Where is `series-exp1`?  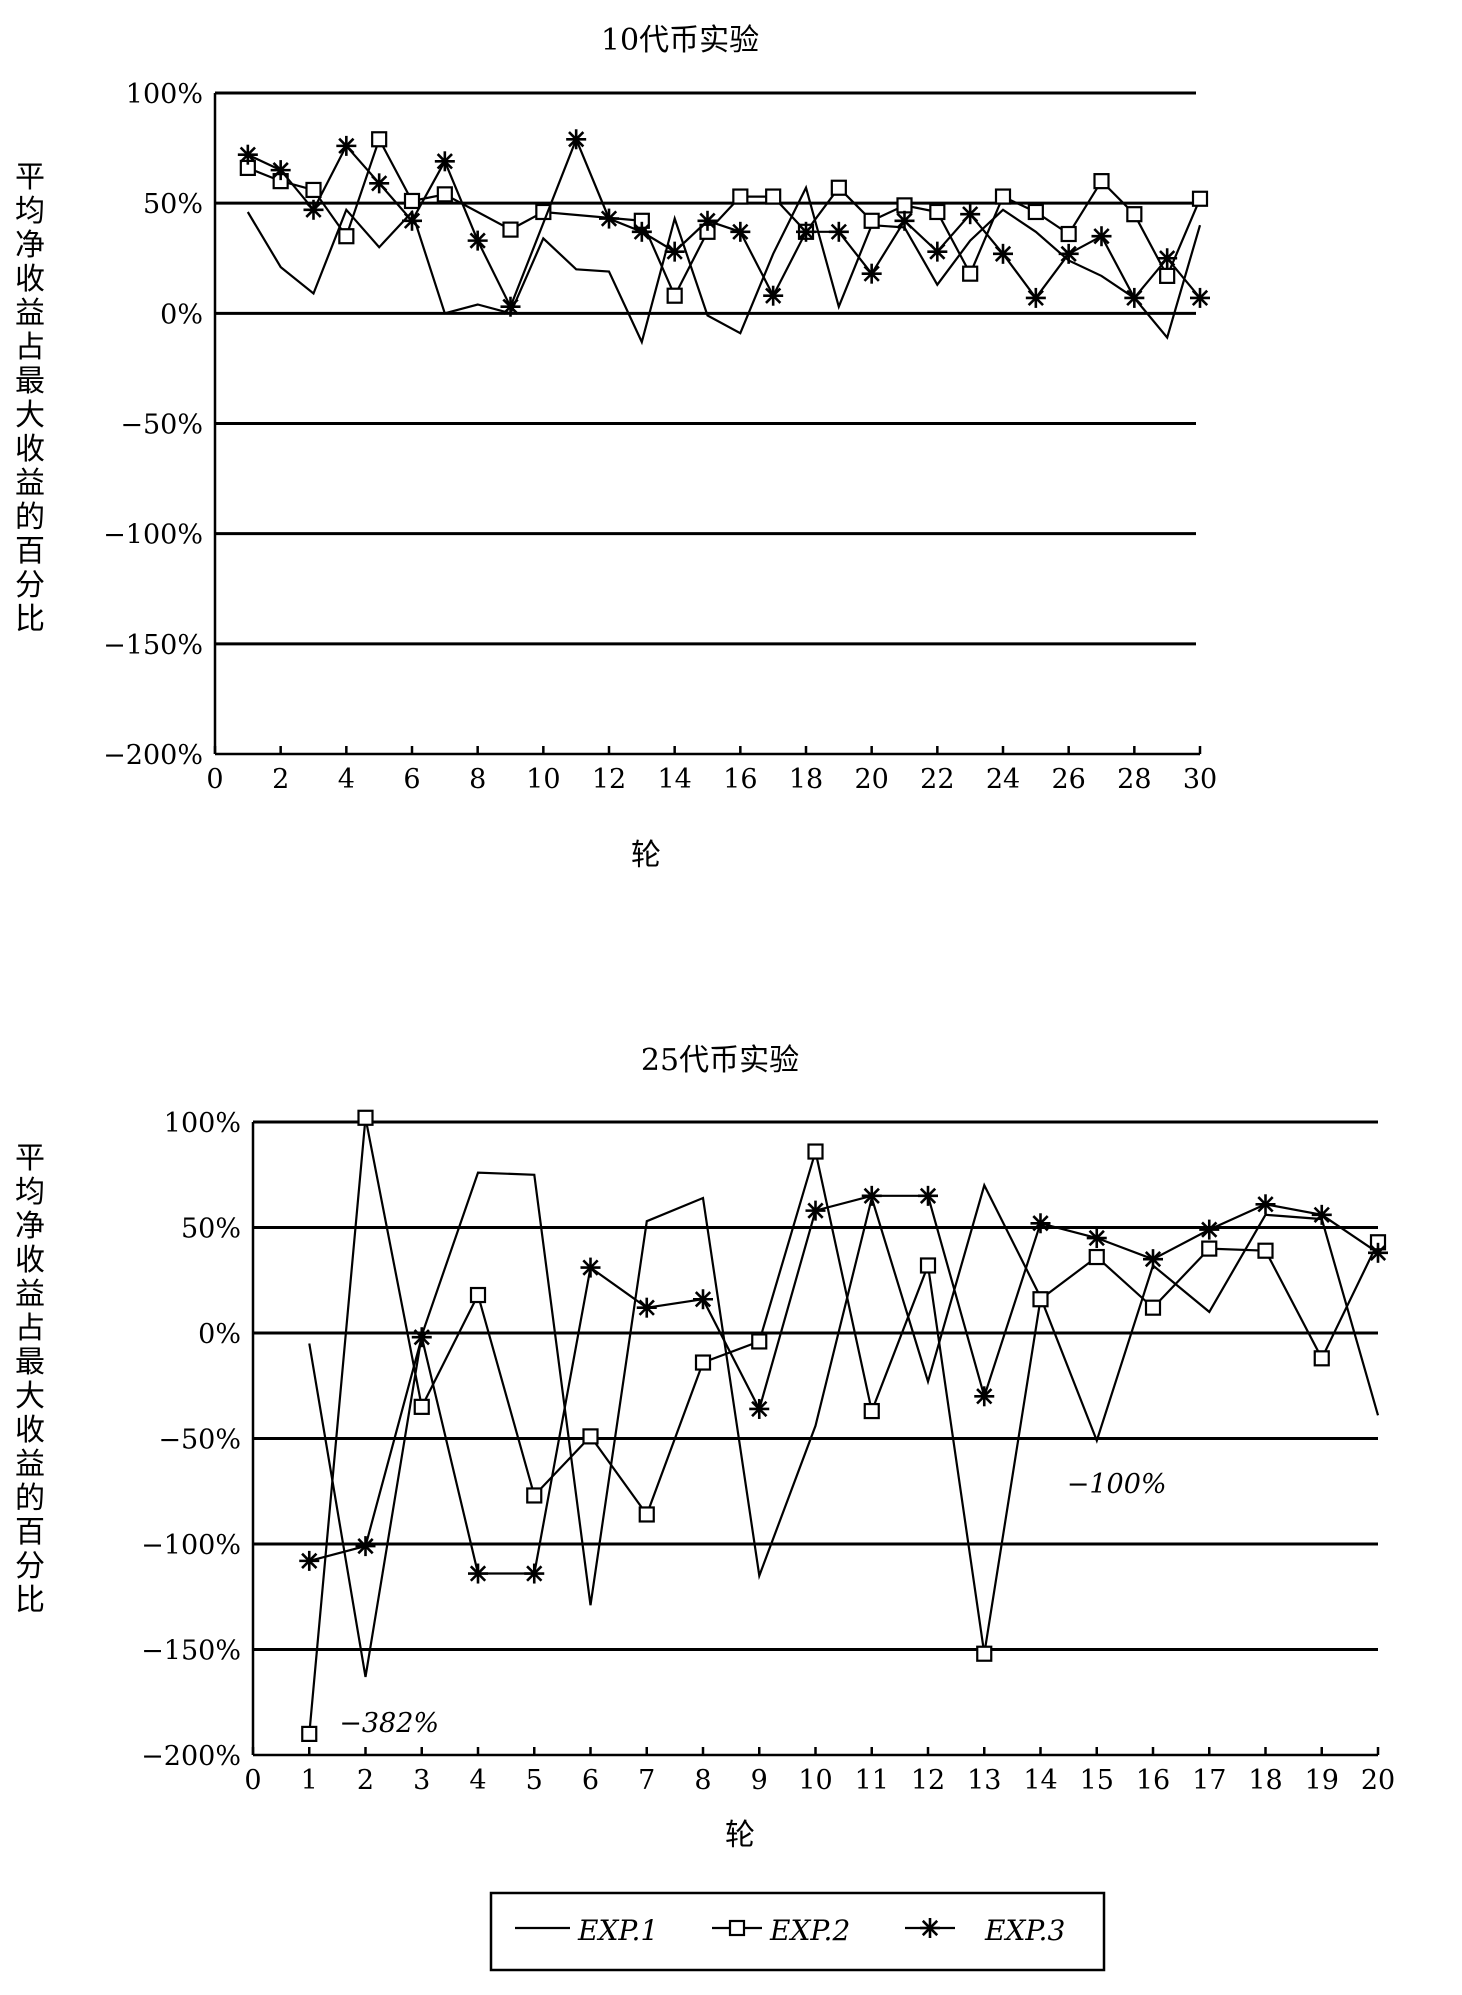
series-exp1 is located at coordinates (724, 265).